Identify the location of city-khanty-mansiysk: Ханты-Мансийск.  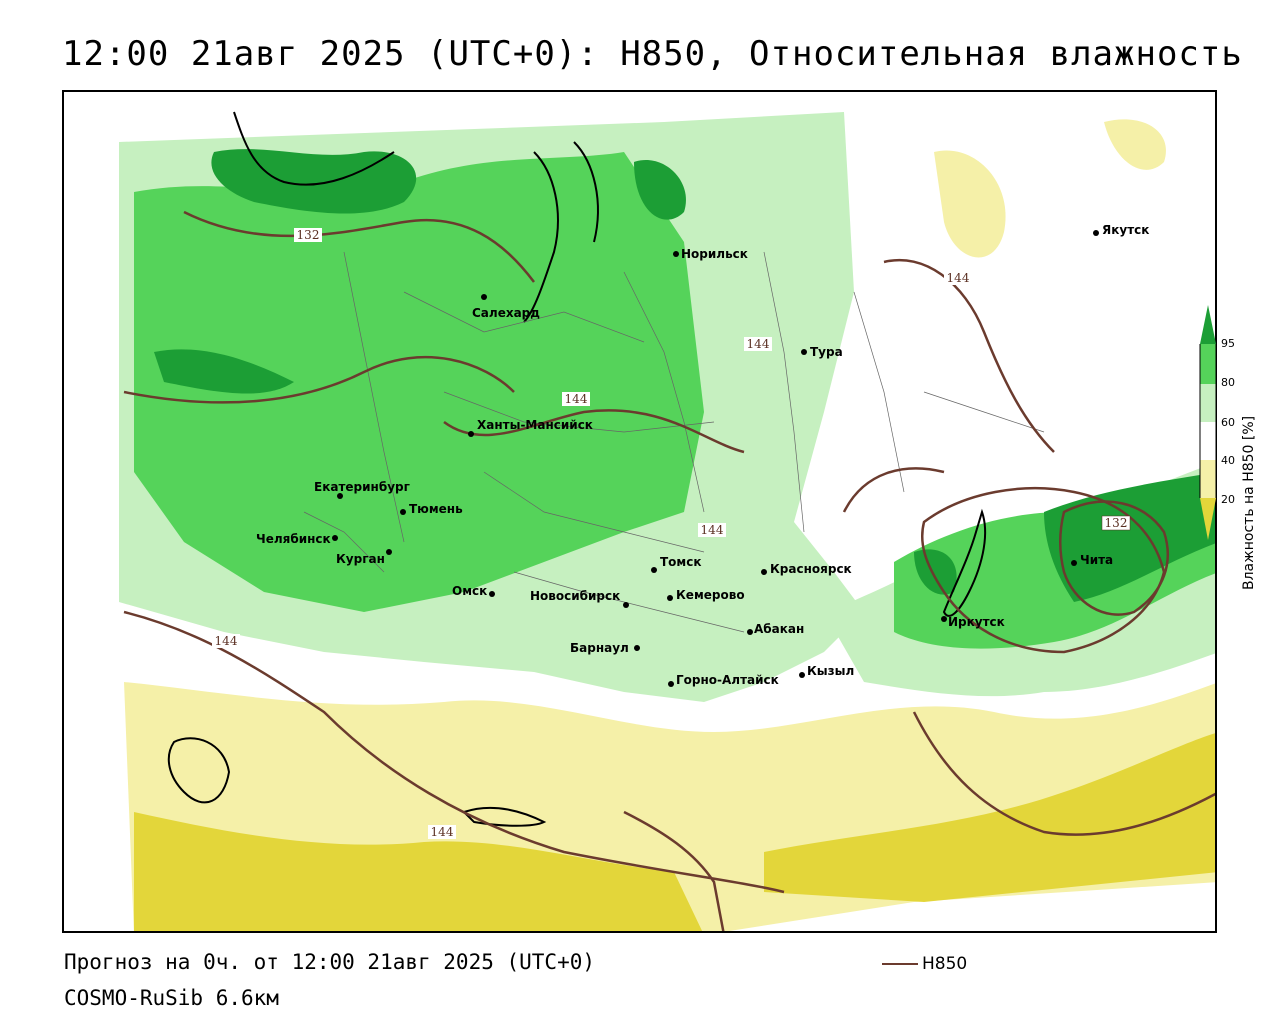
(530, 427).